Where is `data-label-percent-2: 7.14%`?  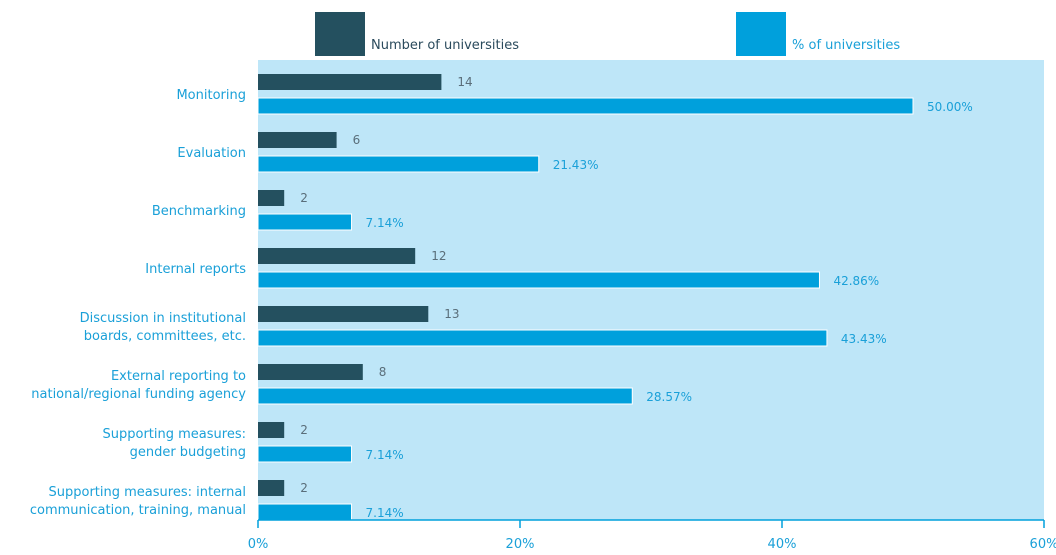
data-label-percent-2: 7.14% is located at coordinates (385, 223).